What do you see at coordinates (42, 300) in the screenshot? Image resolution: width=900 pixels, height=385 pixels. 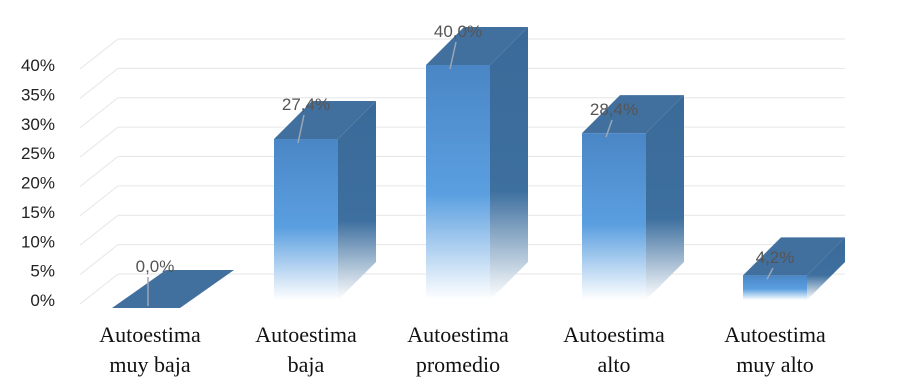 I see `y-tick-label: 0%` at bounding box center [42, 300].